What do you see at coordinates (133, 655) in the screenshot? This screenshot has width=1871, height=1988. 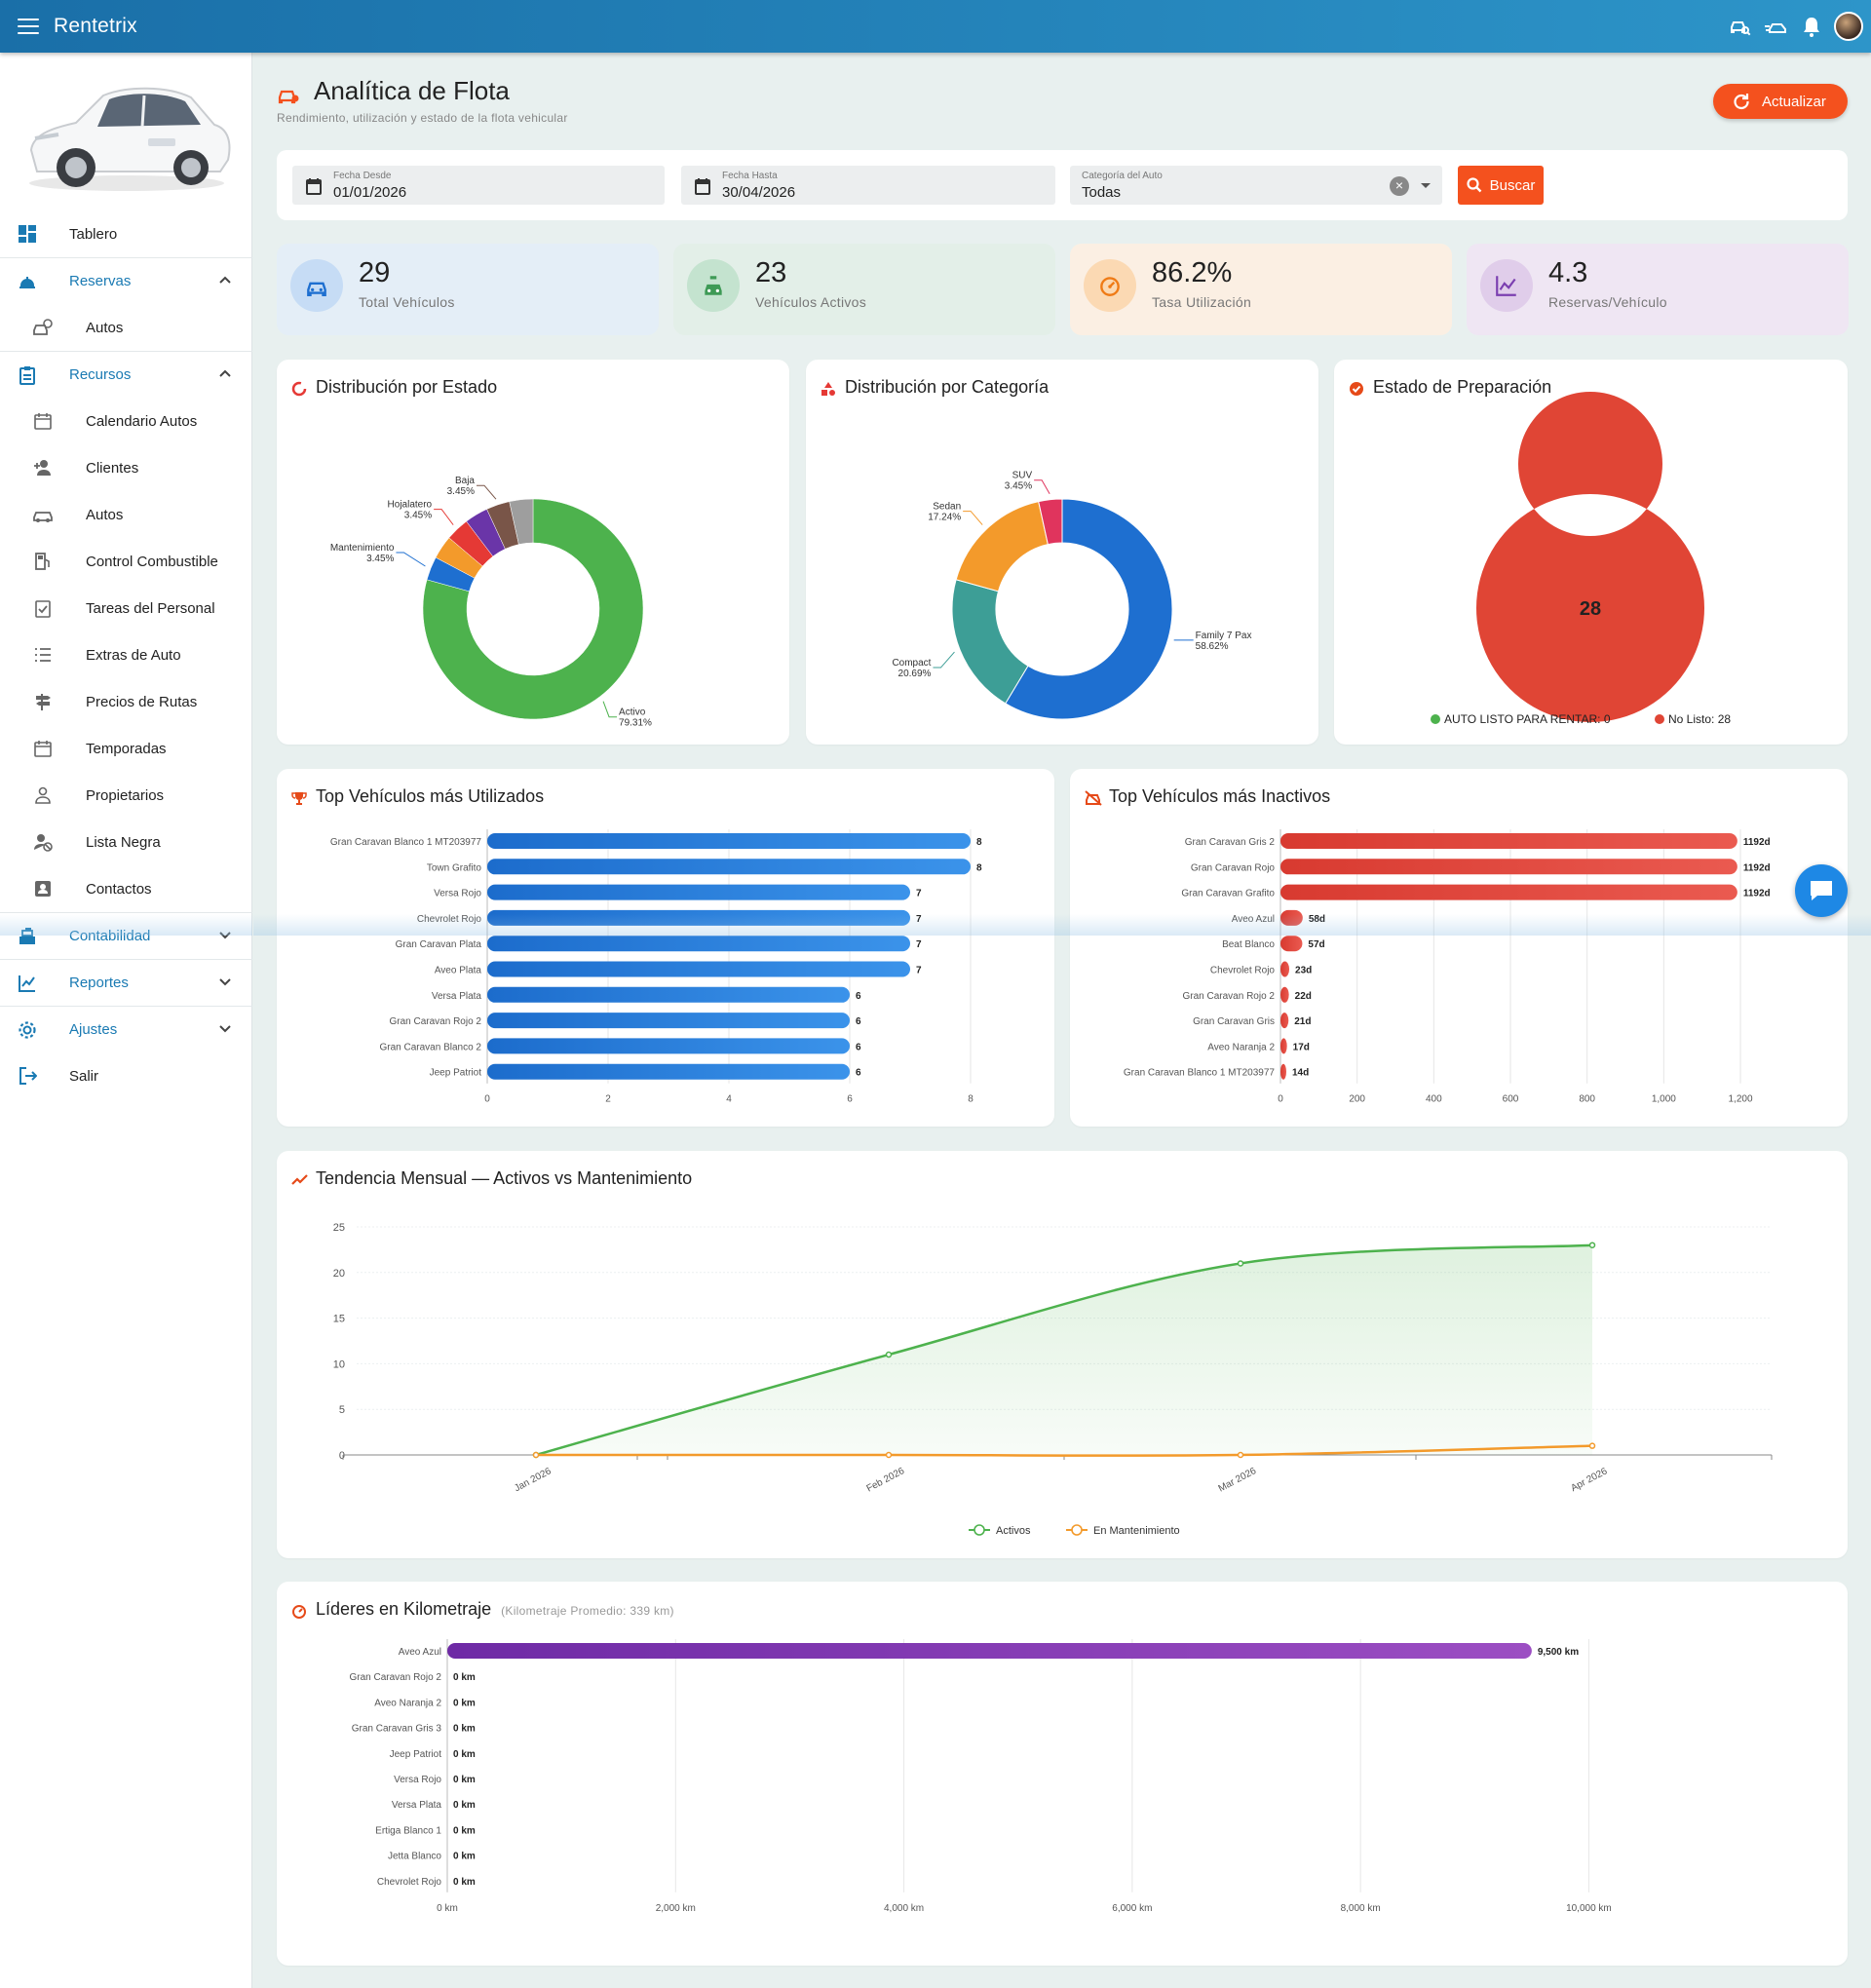 I see `sidebar-item-label: Extras de Auto` at bounding box center [133, 655].